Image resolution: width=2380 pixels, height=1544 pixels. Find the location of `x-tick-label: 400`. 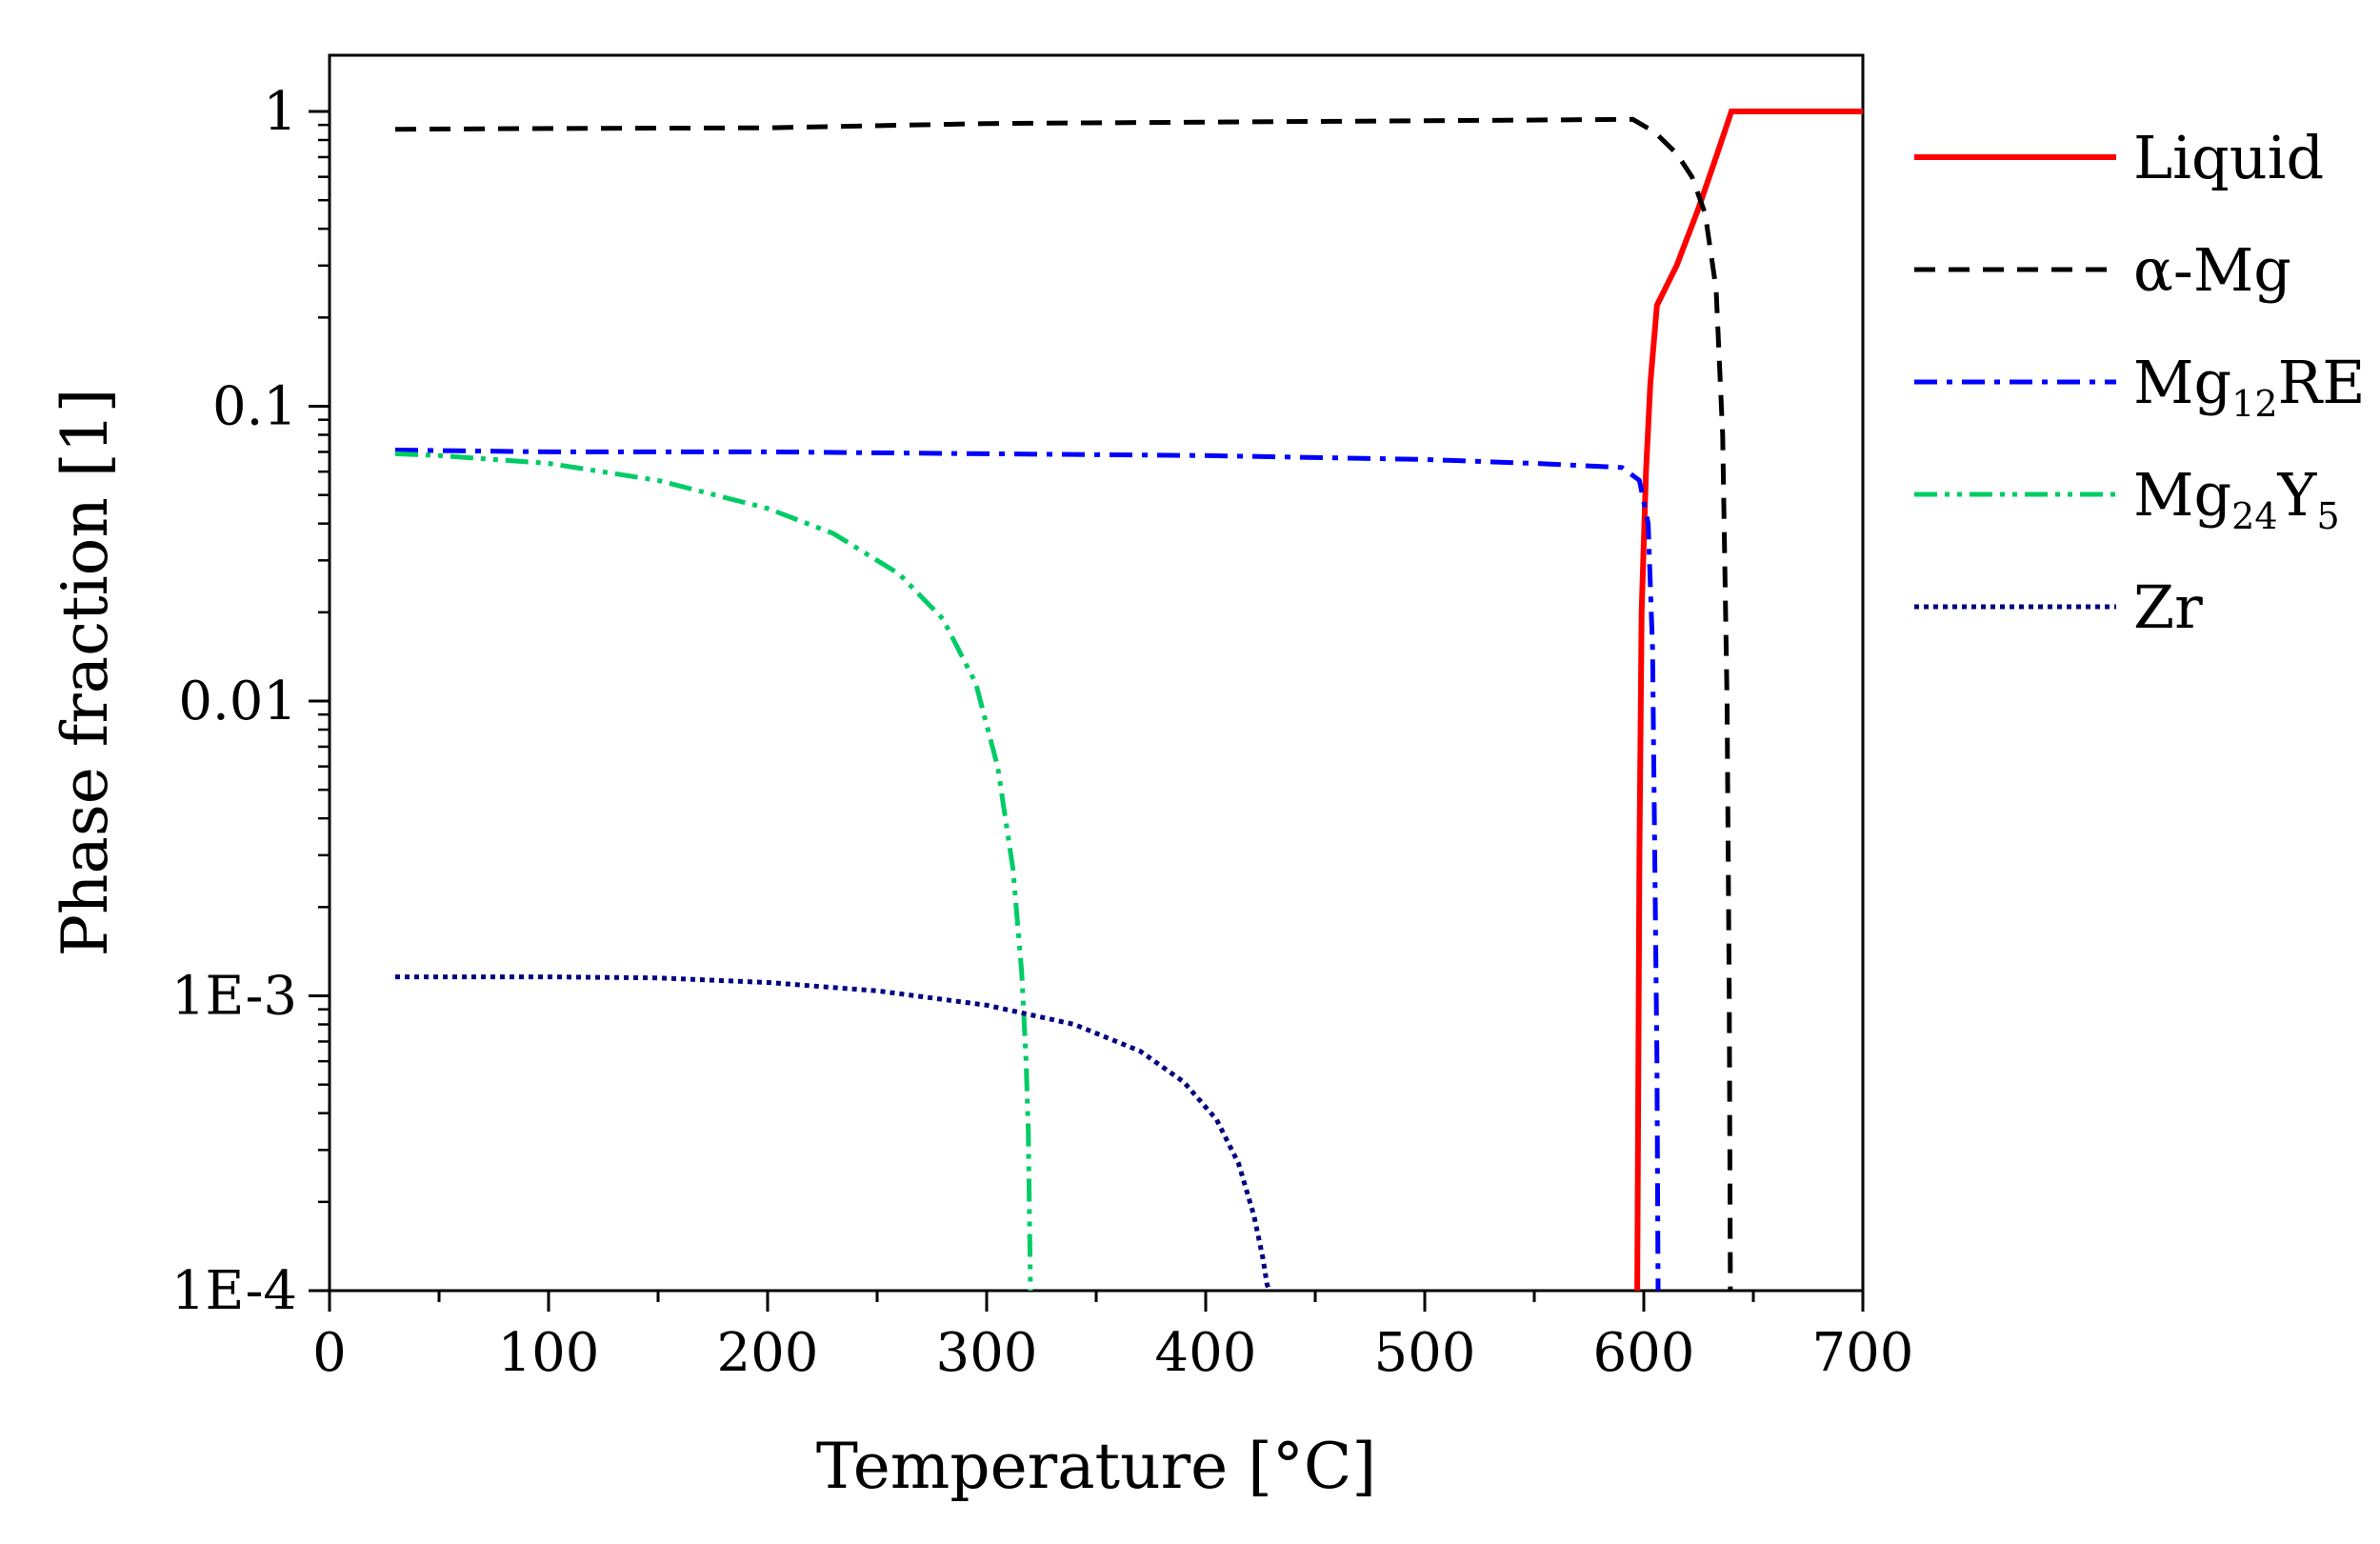

x-tick-label: 400 is located at coordinates (1206, 1353).